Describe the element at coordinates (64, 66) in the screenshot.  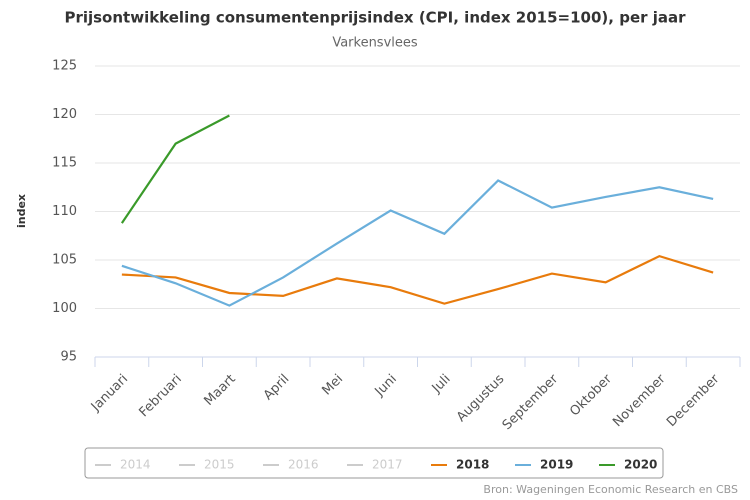
I see `y-tick-label: 125` at that location.